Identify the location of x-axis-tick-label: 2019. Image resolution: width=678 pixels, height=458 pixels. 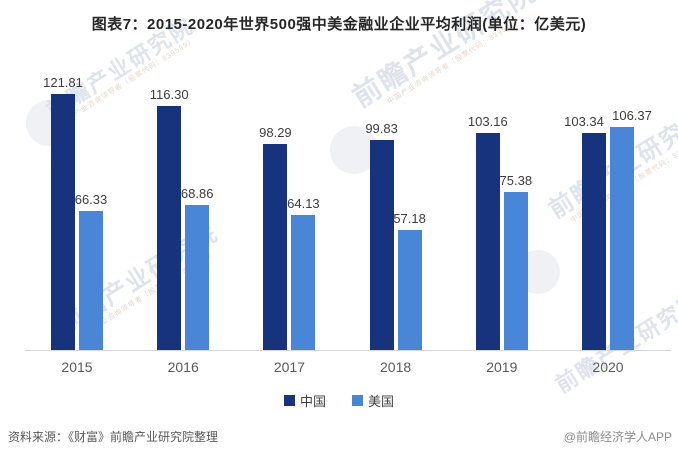
(502, 367).